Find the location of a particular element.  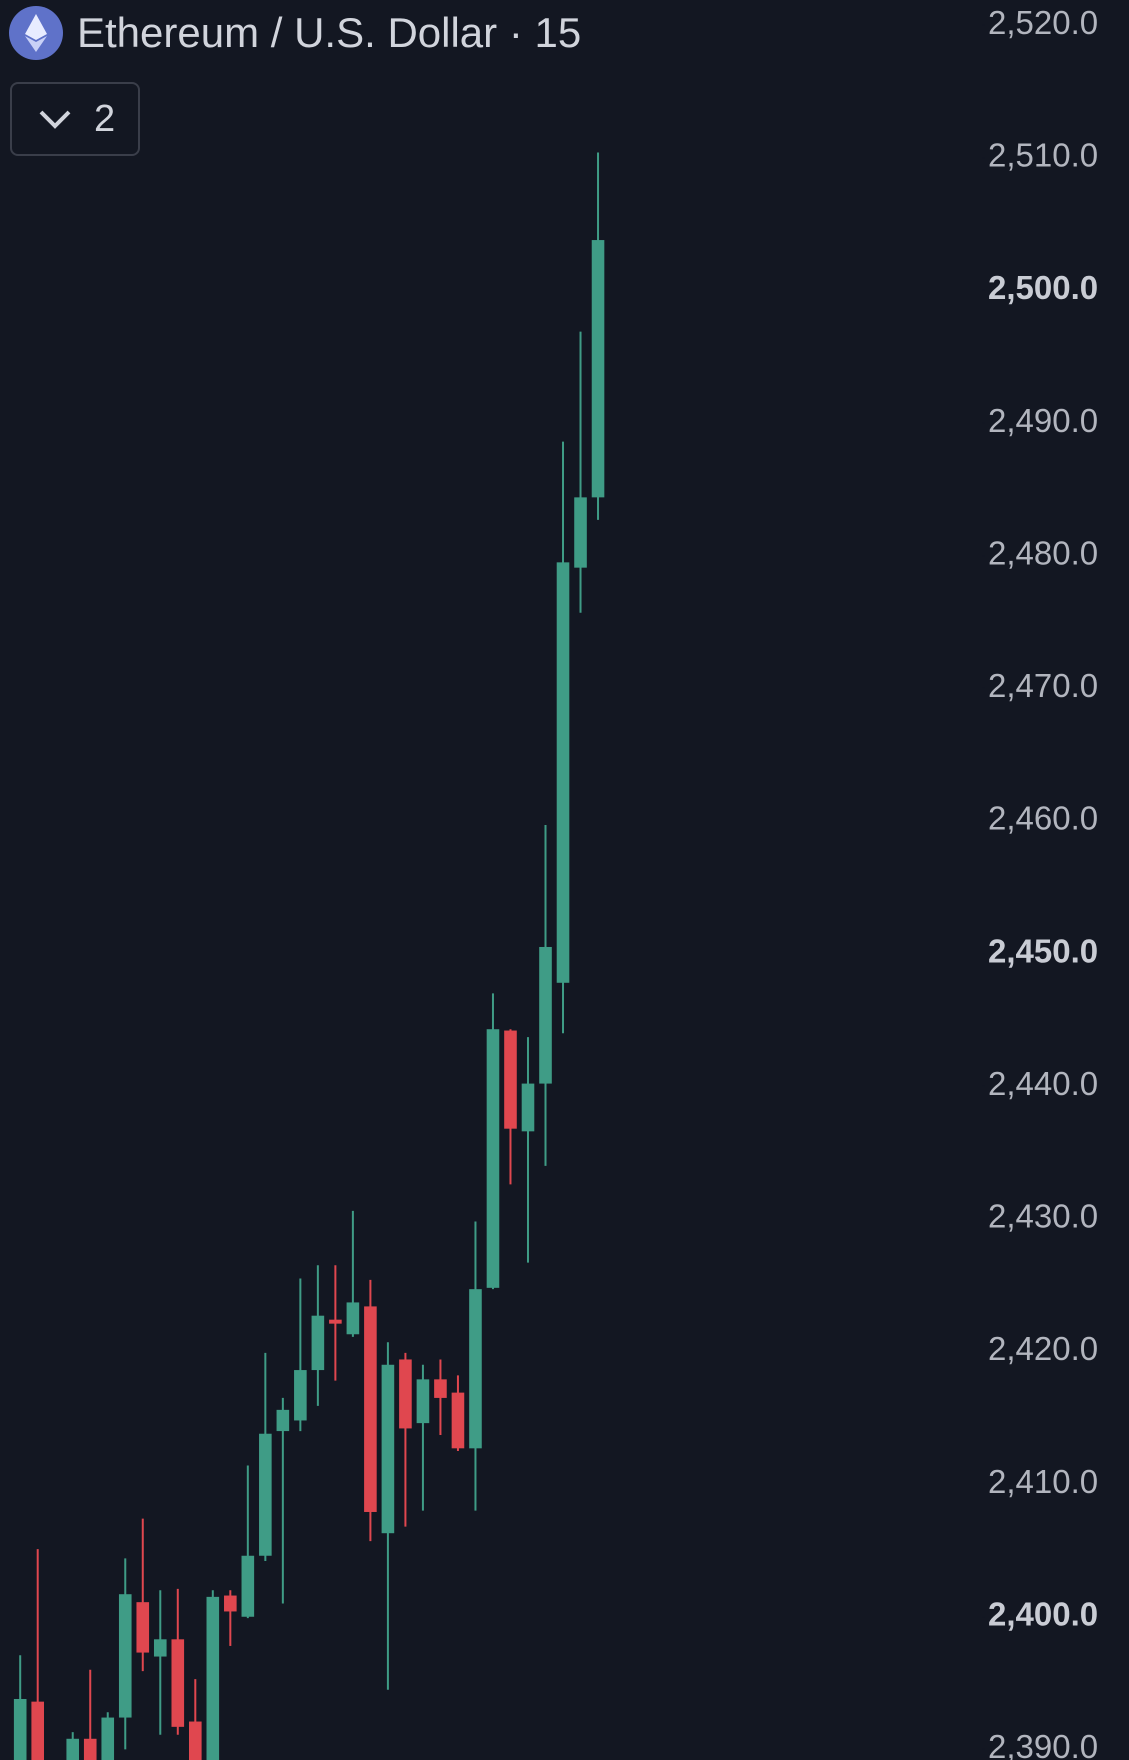

y-tick-label: 2,520.0 is located at coordinates (1043, 22).